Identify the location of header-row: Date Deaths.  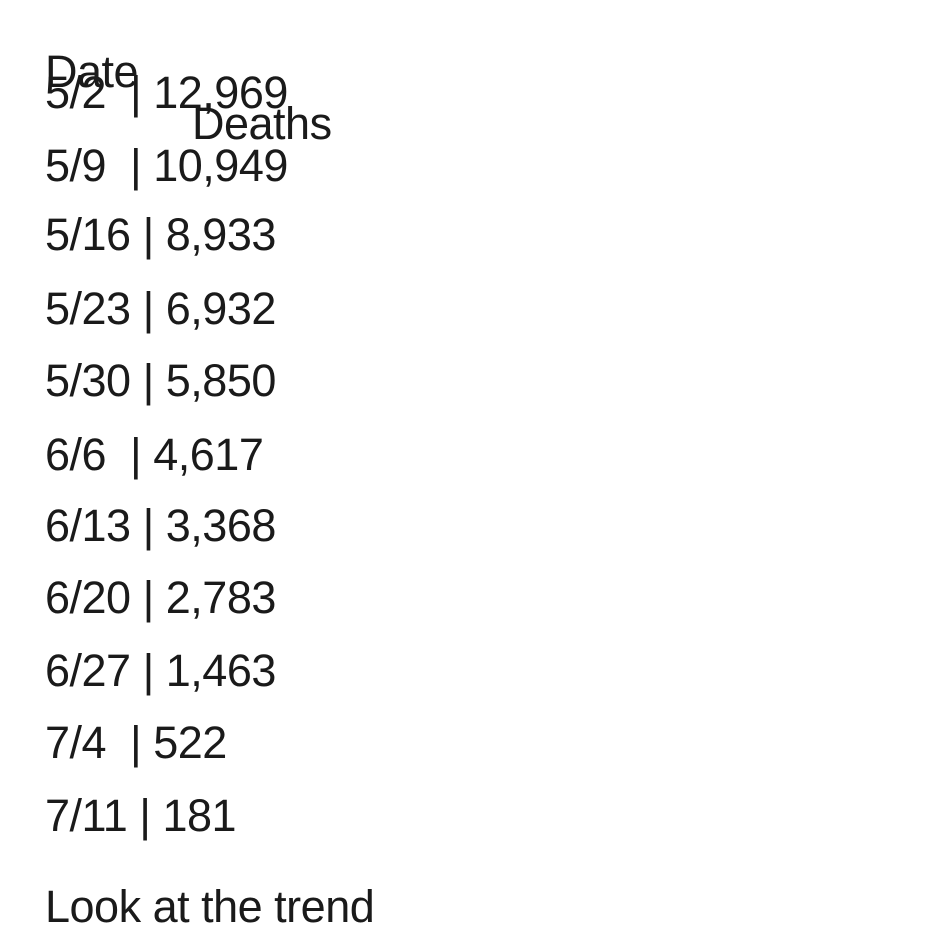
(245, 101).